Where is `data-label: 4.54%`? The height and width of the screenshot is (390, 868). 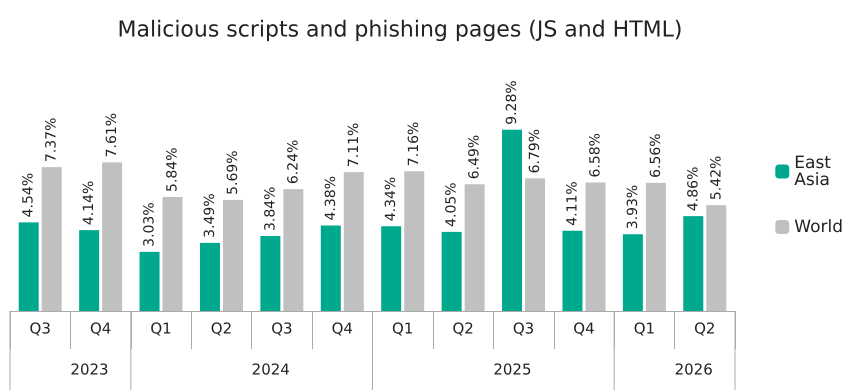 data-label: 4.54% is located at coordinates (28, 195).